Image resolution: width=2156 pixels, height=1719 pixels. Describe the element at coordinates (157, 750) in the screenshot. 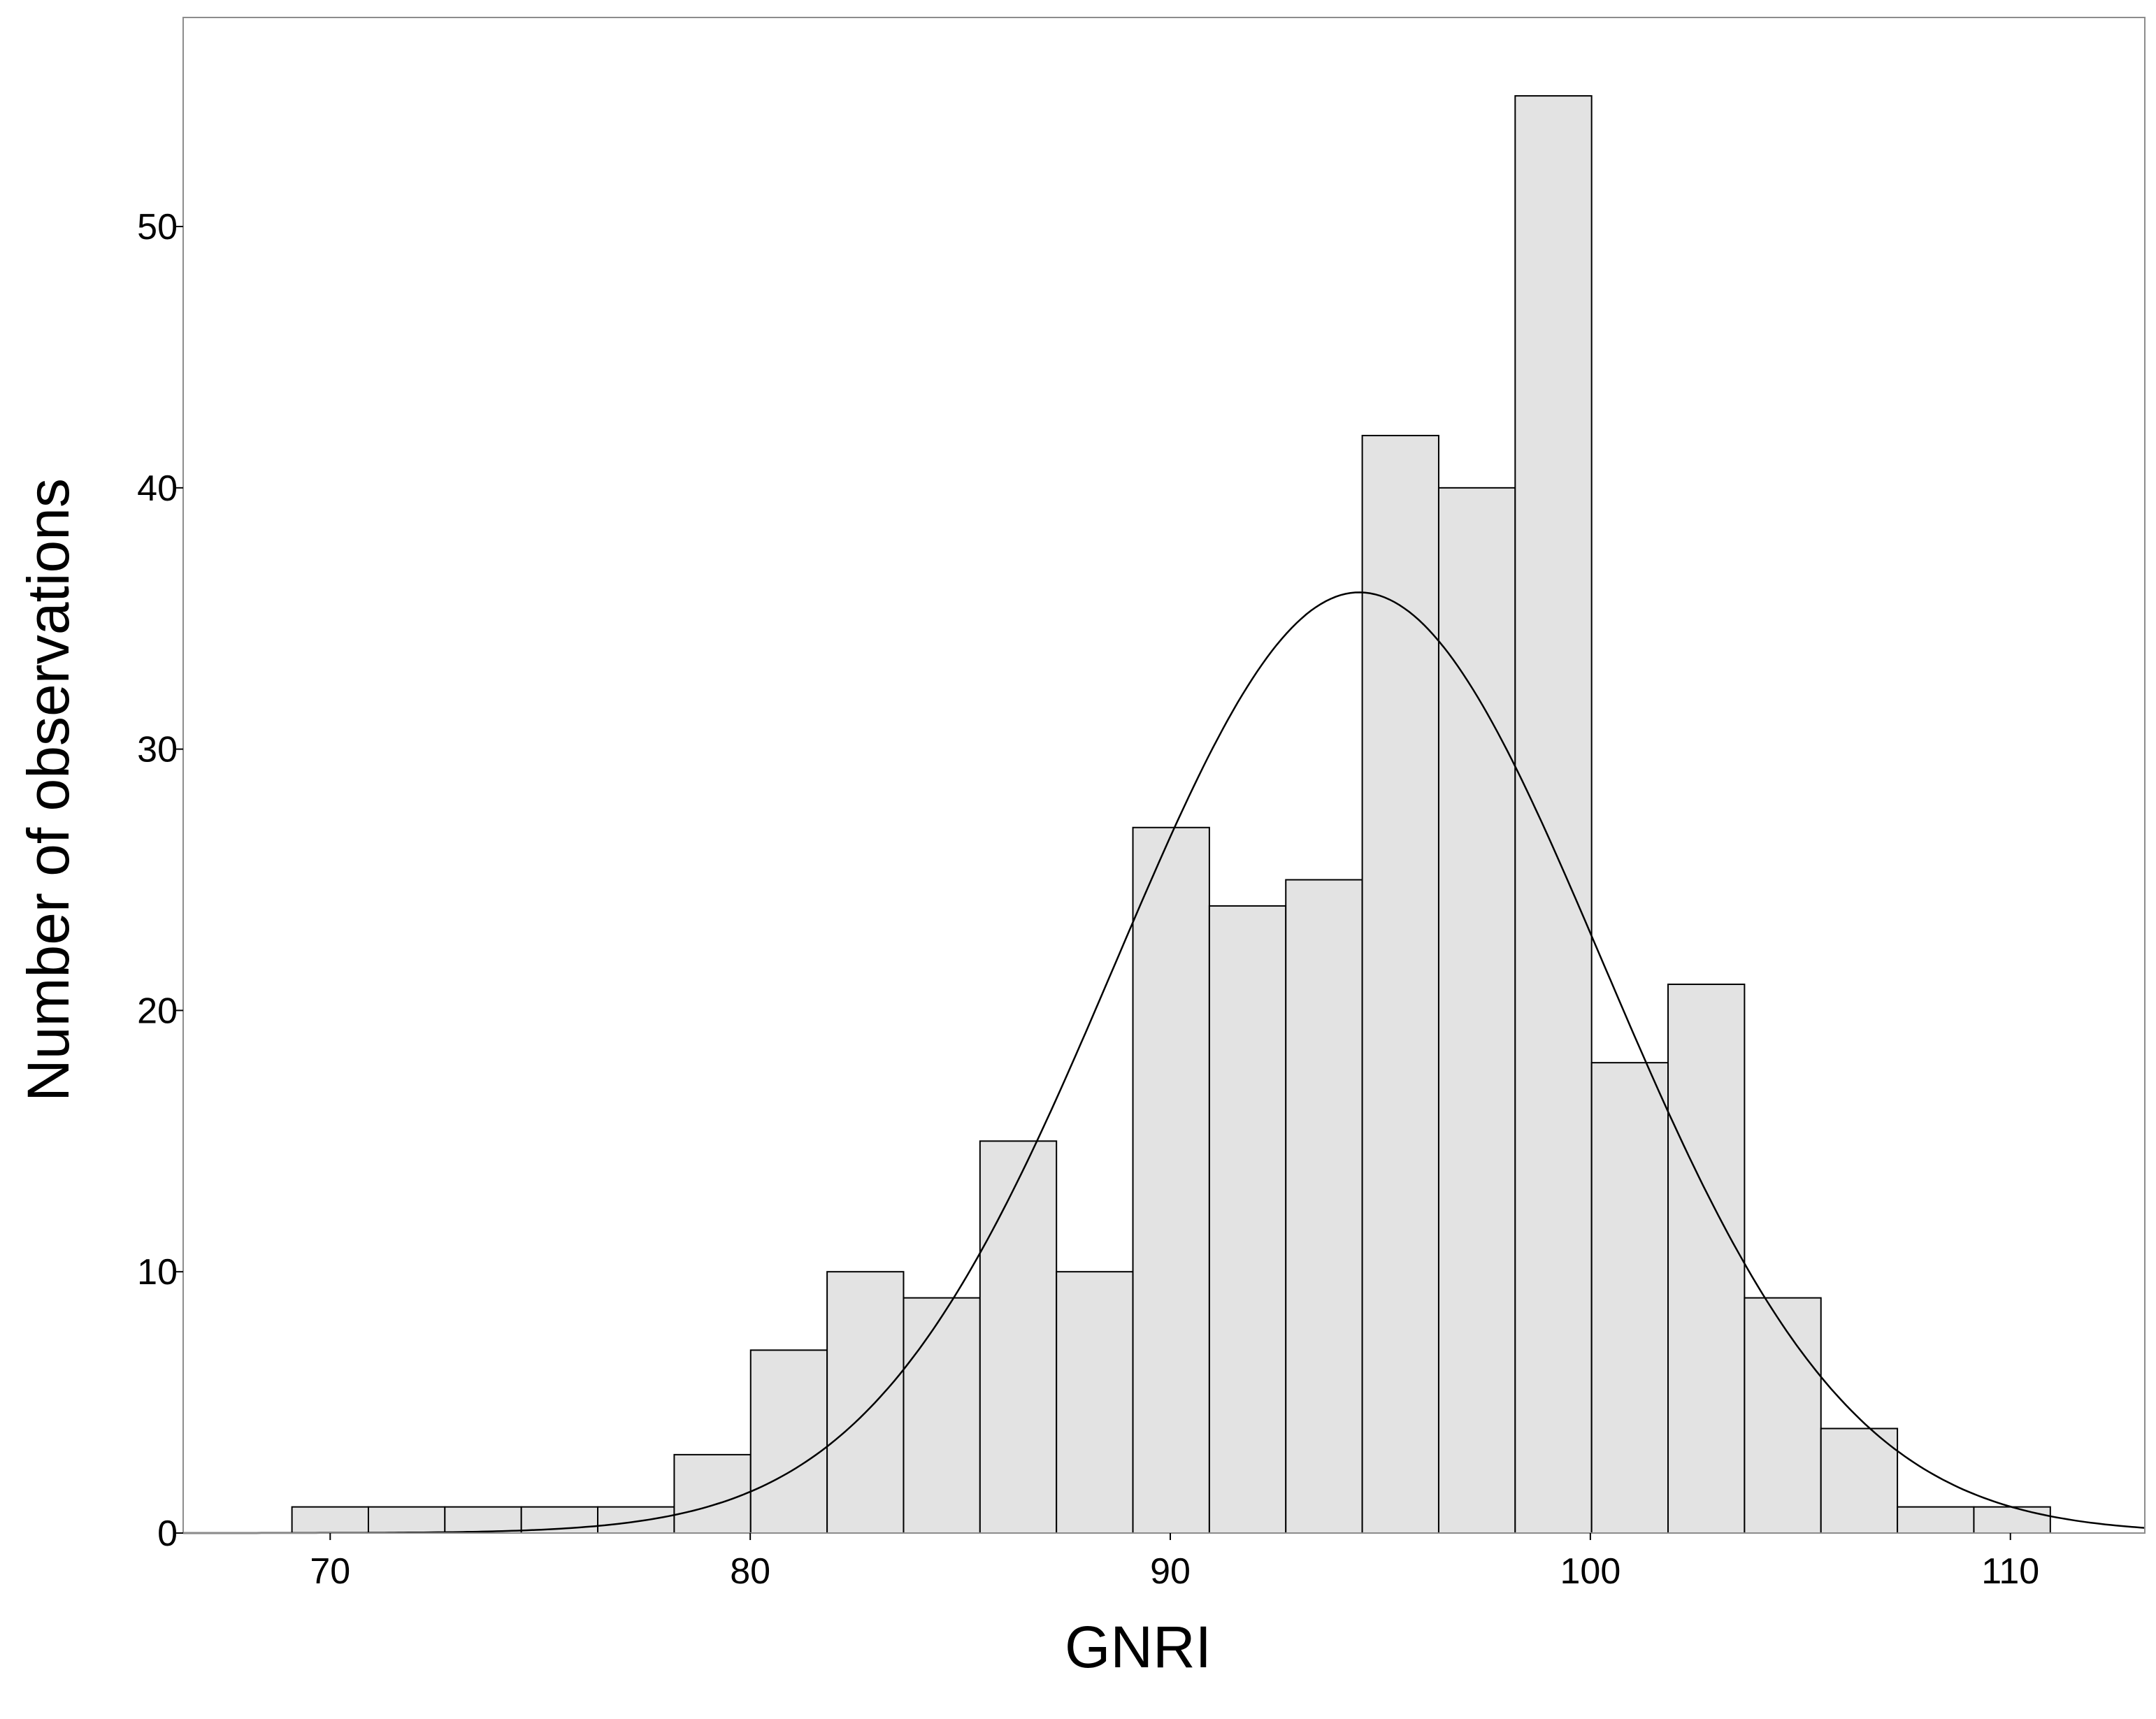

I see `y-tick-label-30: 30` at that location.